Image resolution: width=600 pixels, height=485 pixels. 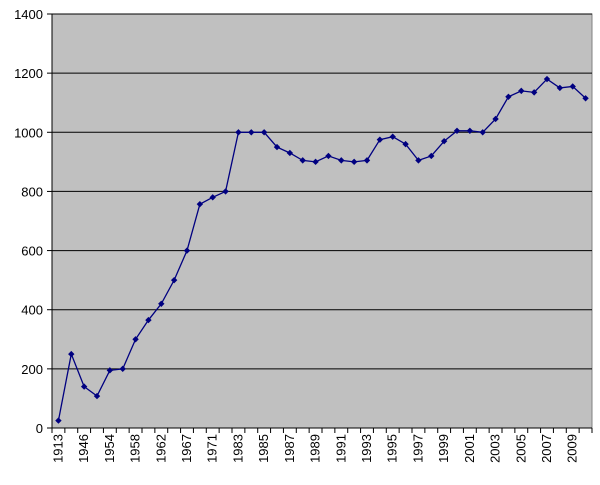 I want to click on x-tick-label: 1983, so click(x=237, y=448).